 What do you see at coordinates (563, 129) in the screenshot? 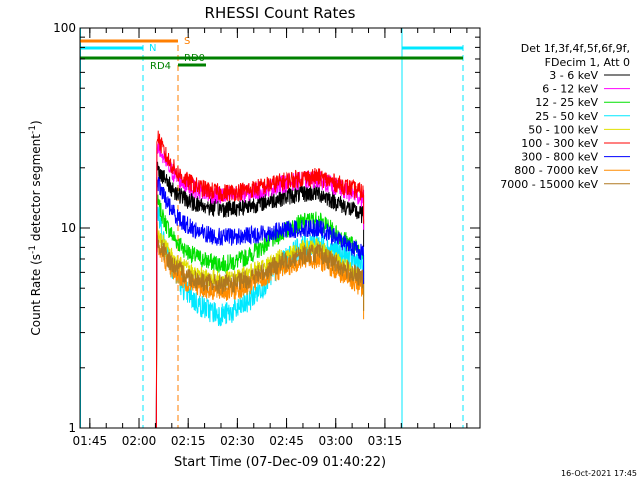
I see `legend-label: 50 - 100 keV` at bounding box center [563, 129].